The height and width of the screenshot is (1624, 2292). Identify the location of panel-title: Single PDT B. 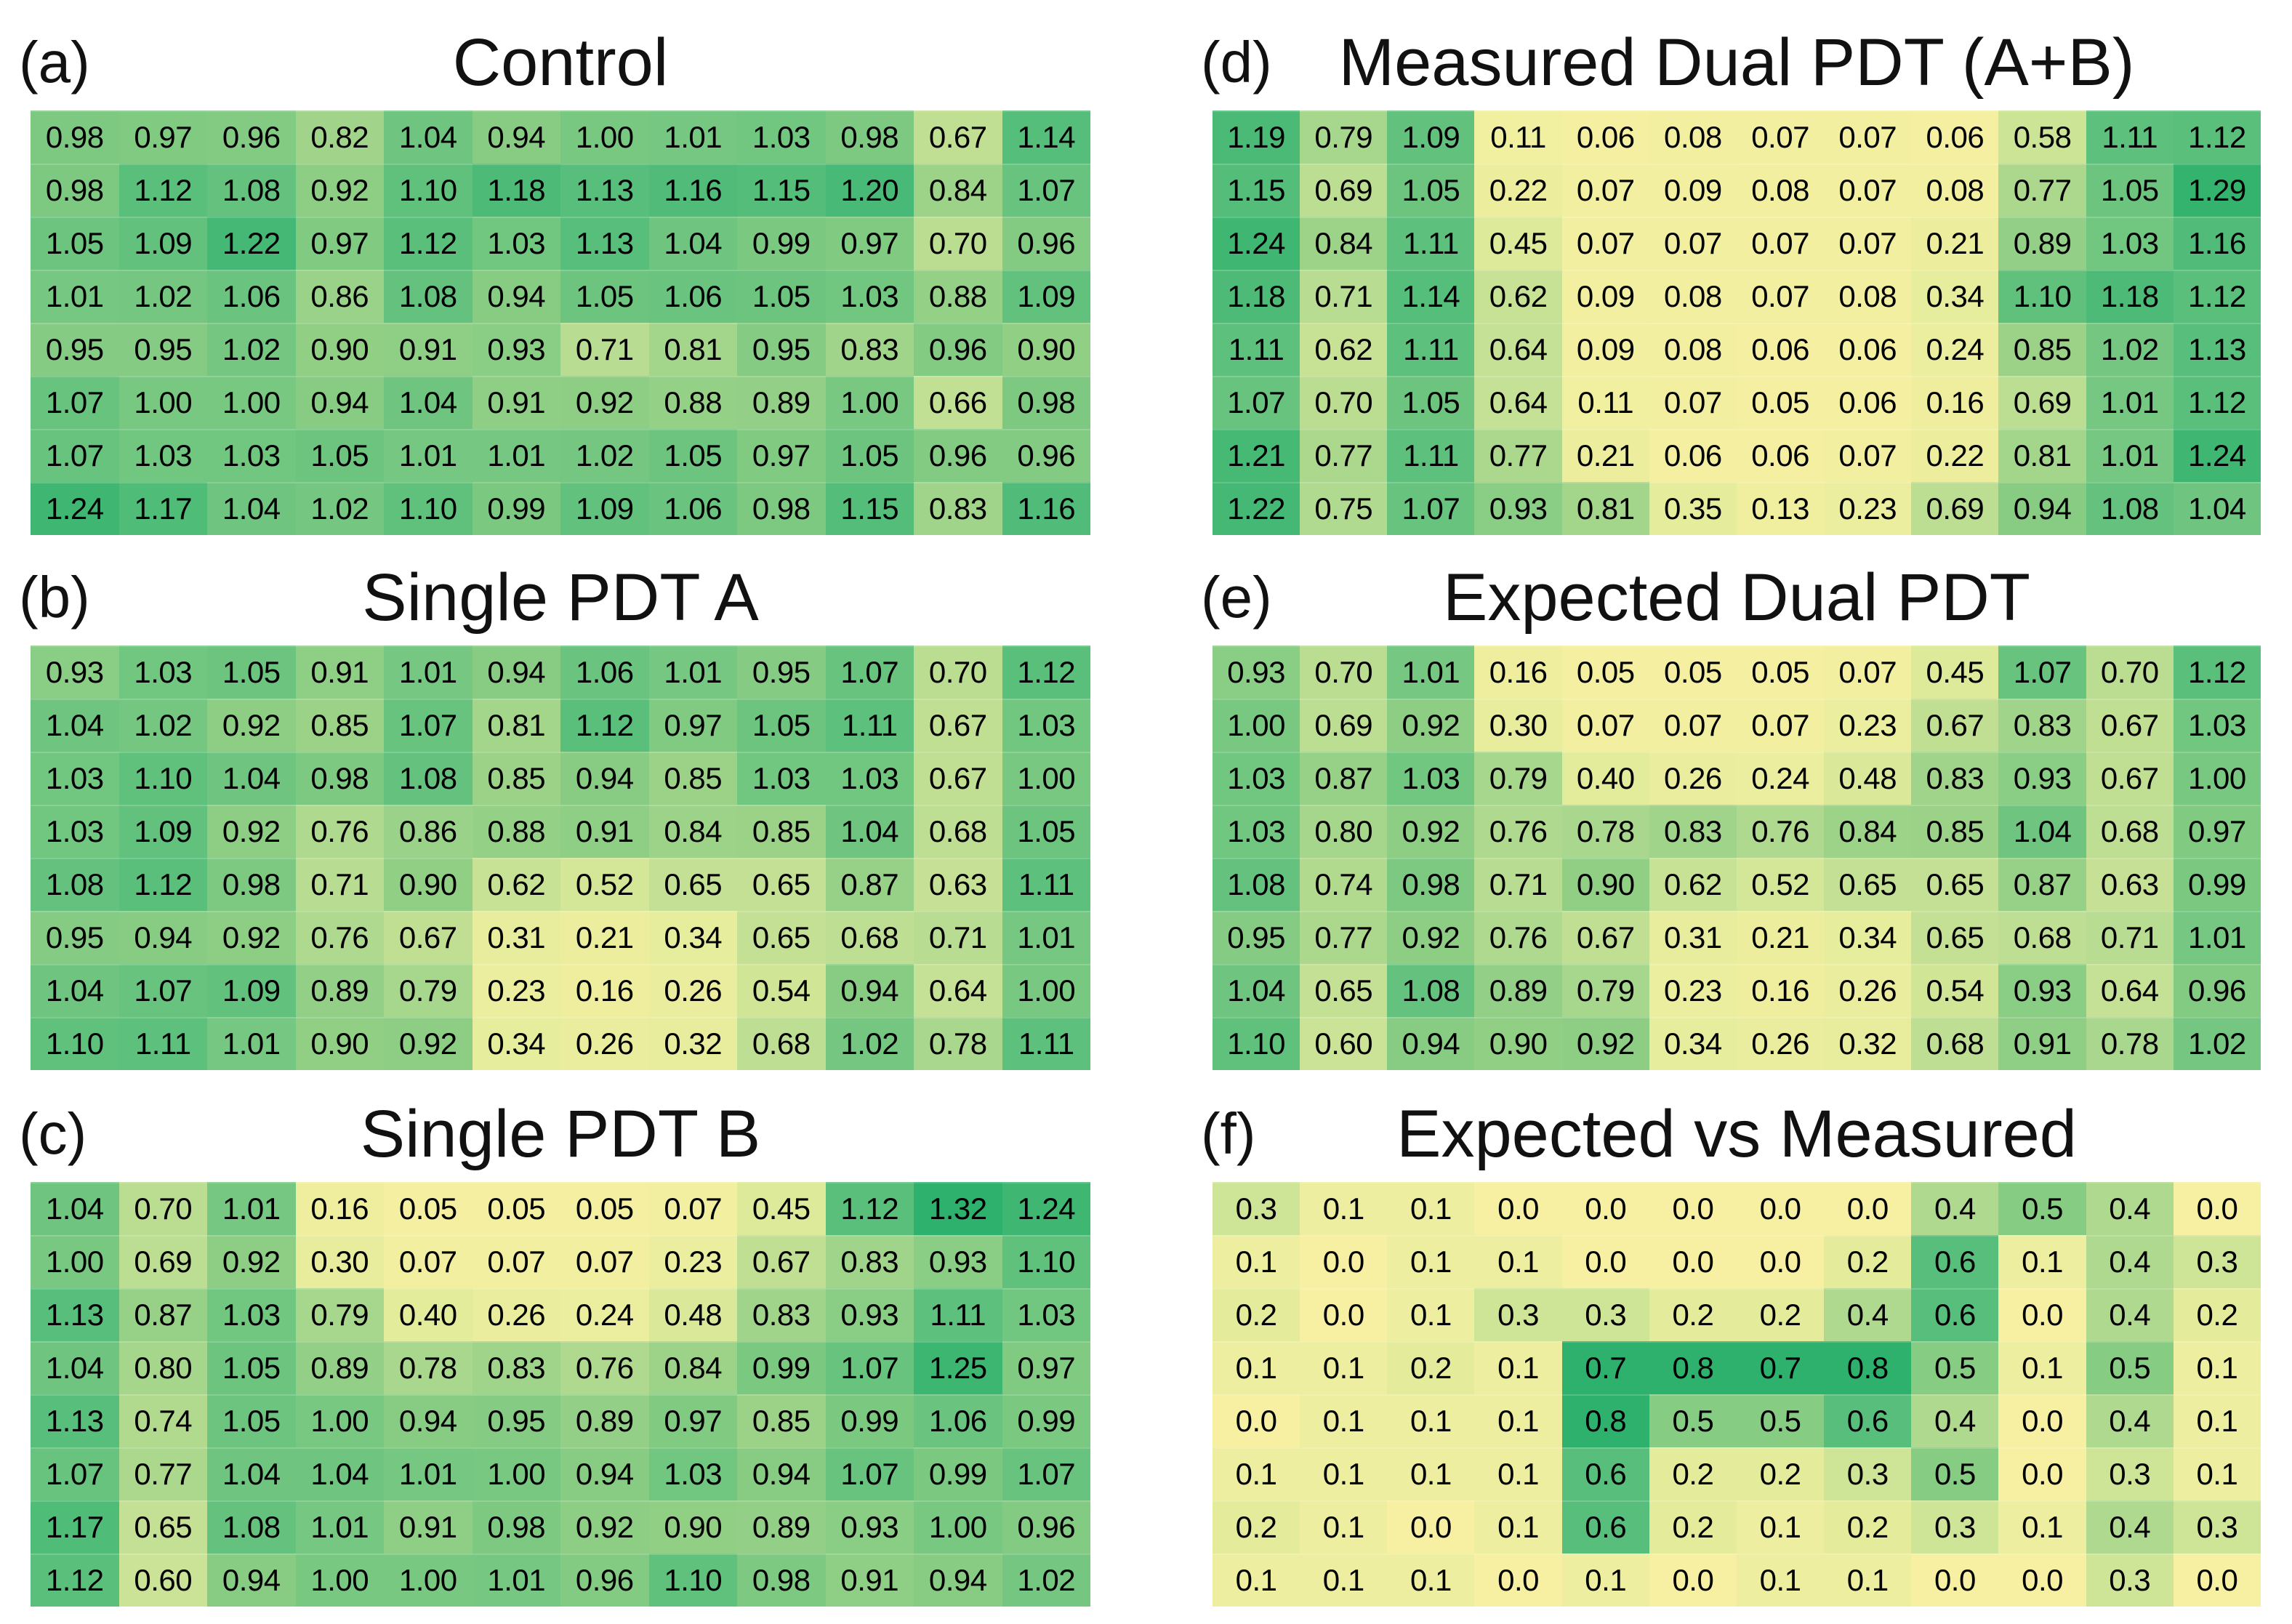
(560, 1134).